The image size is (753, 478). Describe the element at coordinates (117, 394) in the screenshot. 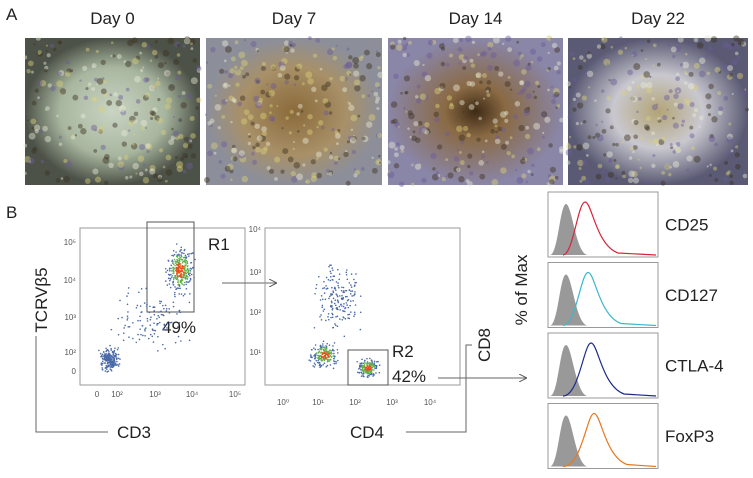

I see `x-tick-label: 10²` at that location.